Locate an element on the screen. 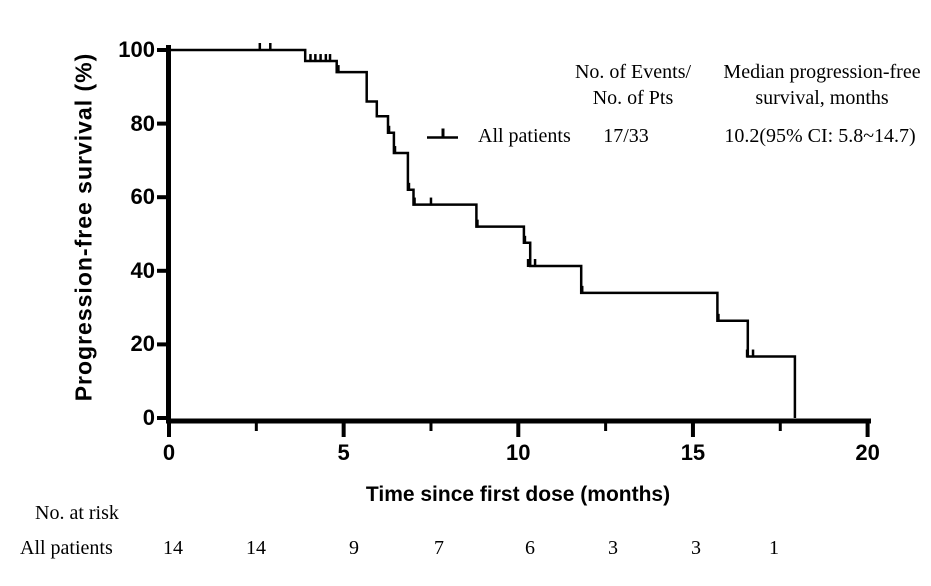 The height and width of the screenshot is (586, 931). legend-header-median: Median progression-free survival, months is located at coordinates (821, 85).